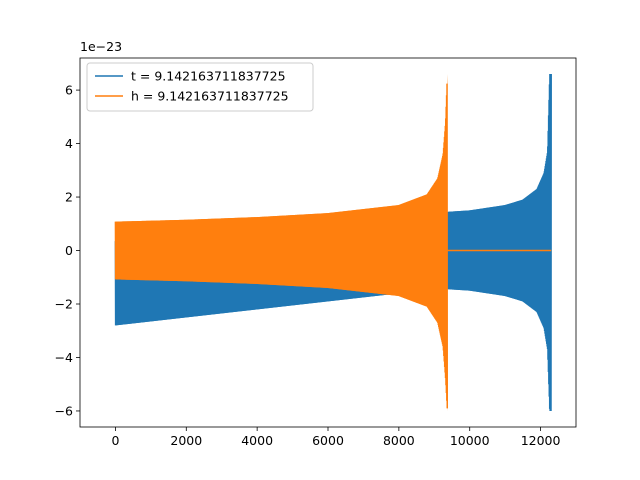  Describe the element at coordinates (186, 440) in the screenshot. I see `x-tick-label: 2000` at that location.